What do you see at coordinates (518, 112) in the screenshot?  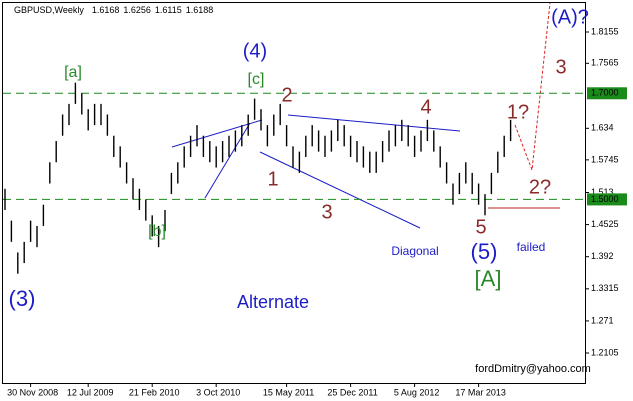 I see `annotation: 1?` at bounding box center [518, 112].